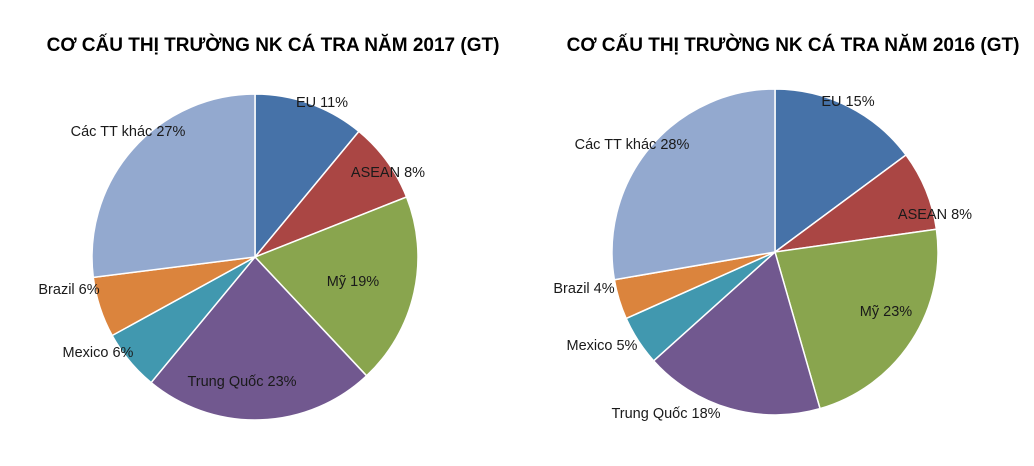  What do you see at coordinates (665, 414) in the screenshot?
I see `slice-label-trung-quoc: Trung Quốc 18%` at bounding box center [665, 414].